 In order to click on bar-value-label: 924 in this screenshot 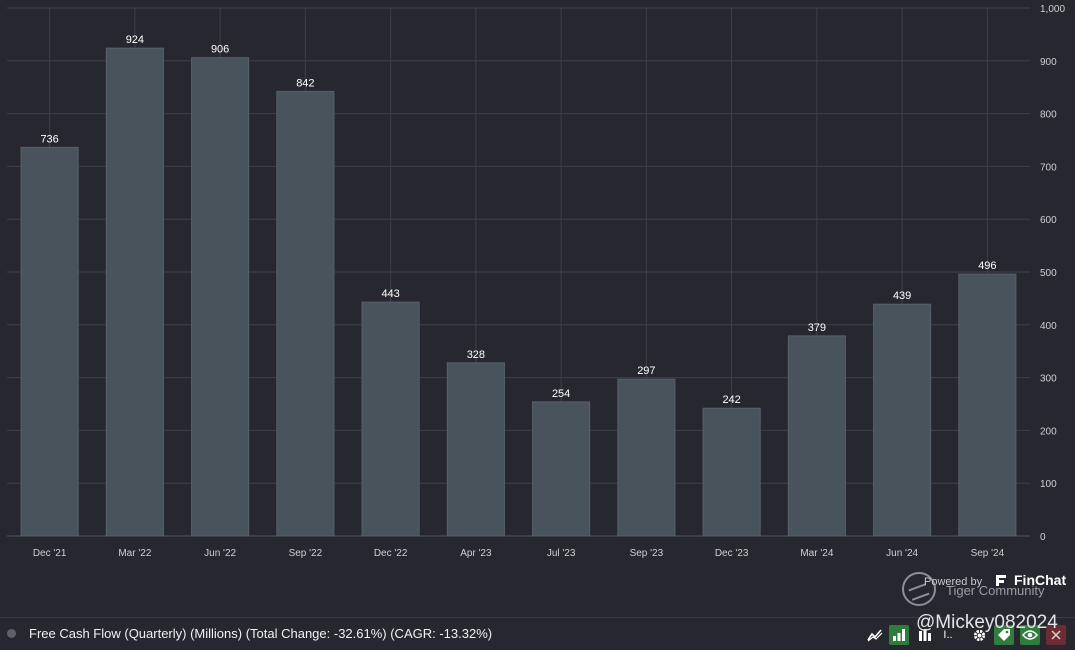, I will do `click(135, 40)`.